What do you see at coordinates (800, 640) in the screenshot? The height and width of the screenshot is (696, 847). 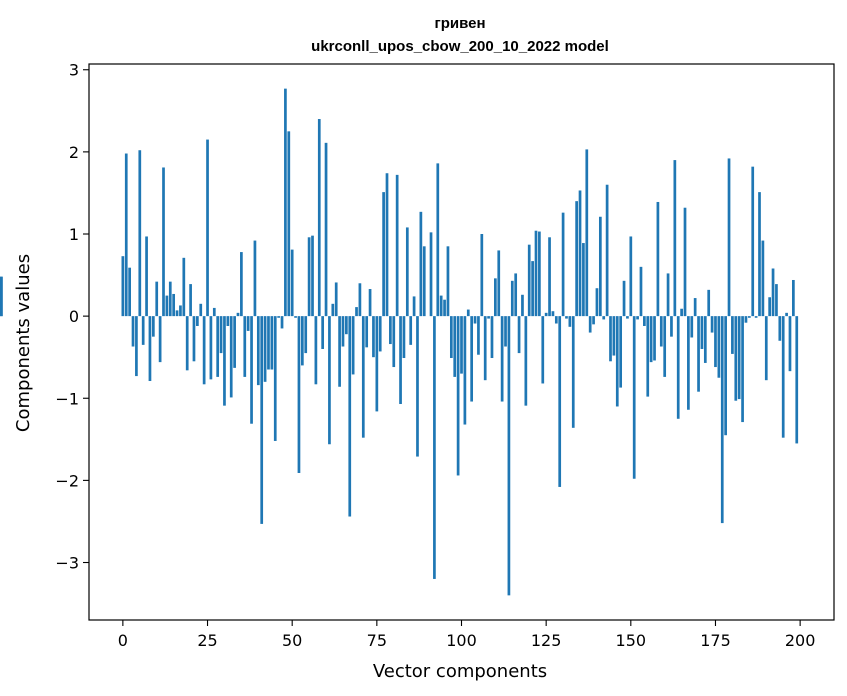 I see `x-tick-label: 200` at bounding box center [800, 640].